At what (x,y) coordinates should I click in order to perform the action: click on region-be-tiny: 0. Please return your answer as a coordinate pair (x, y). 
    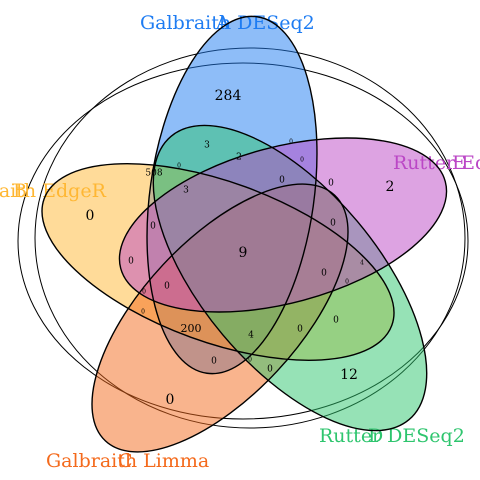
    Looking at the image, I should click on (144, 292).